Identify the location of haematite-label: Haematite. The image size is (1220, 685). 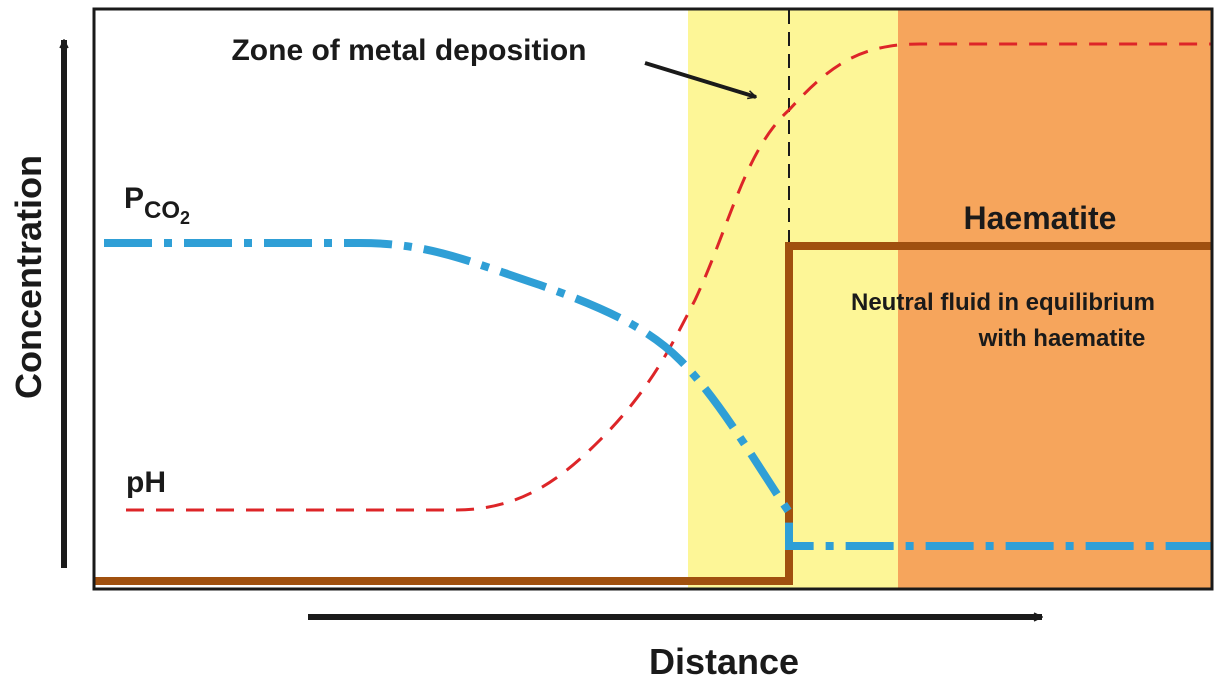
(1040, 218).